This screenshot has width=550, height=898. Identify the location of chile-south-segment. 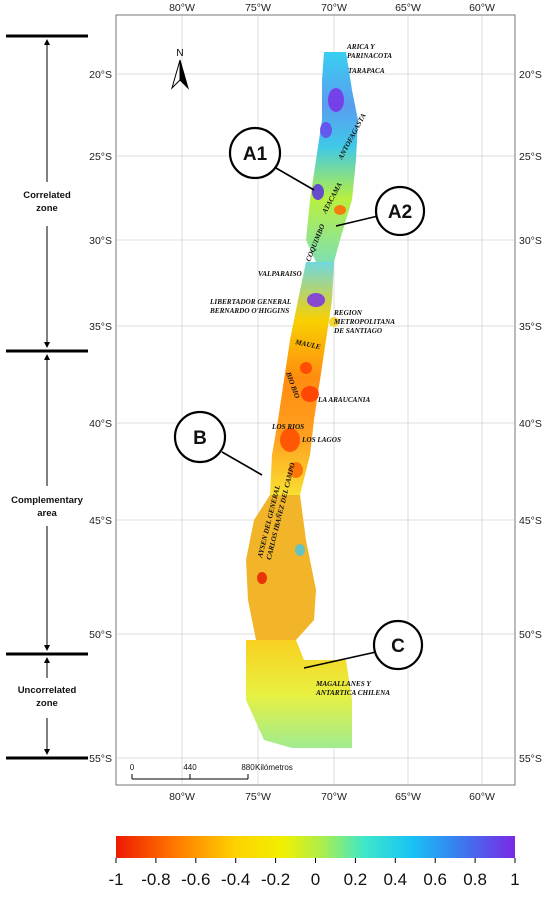
(299, 694).